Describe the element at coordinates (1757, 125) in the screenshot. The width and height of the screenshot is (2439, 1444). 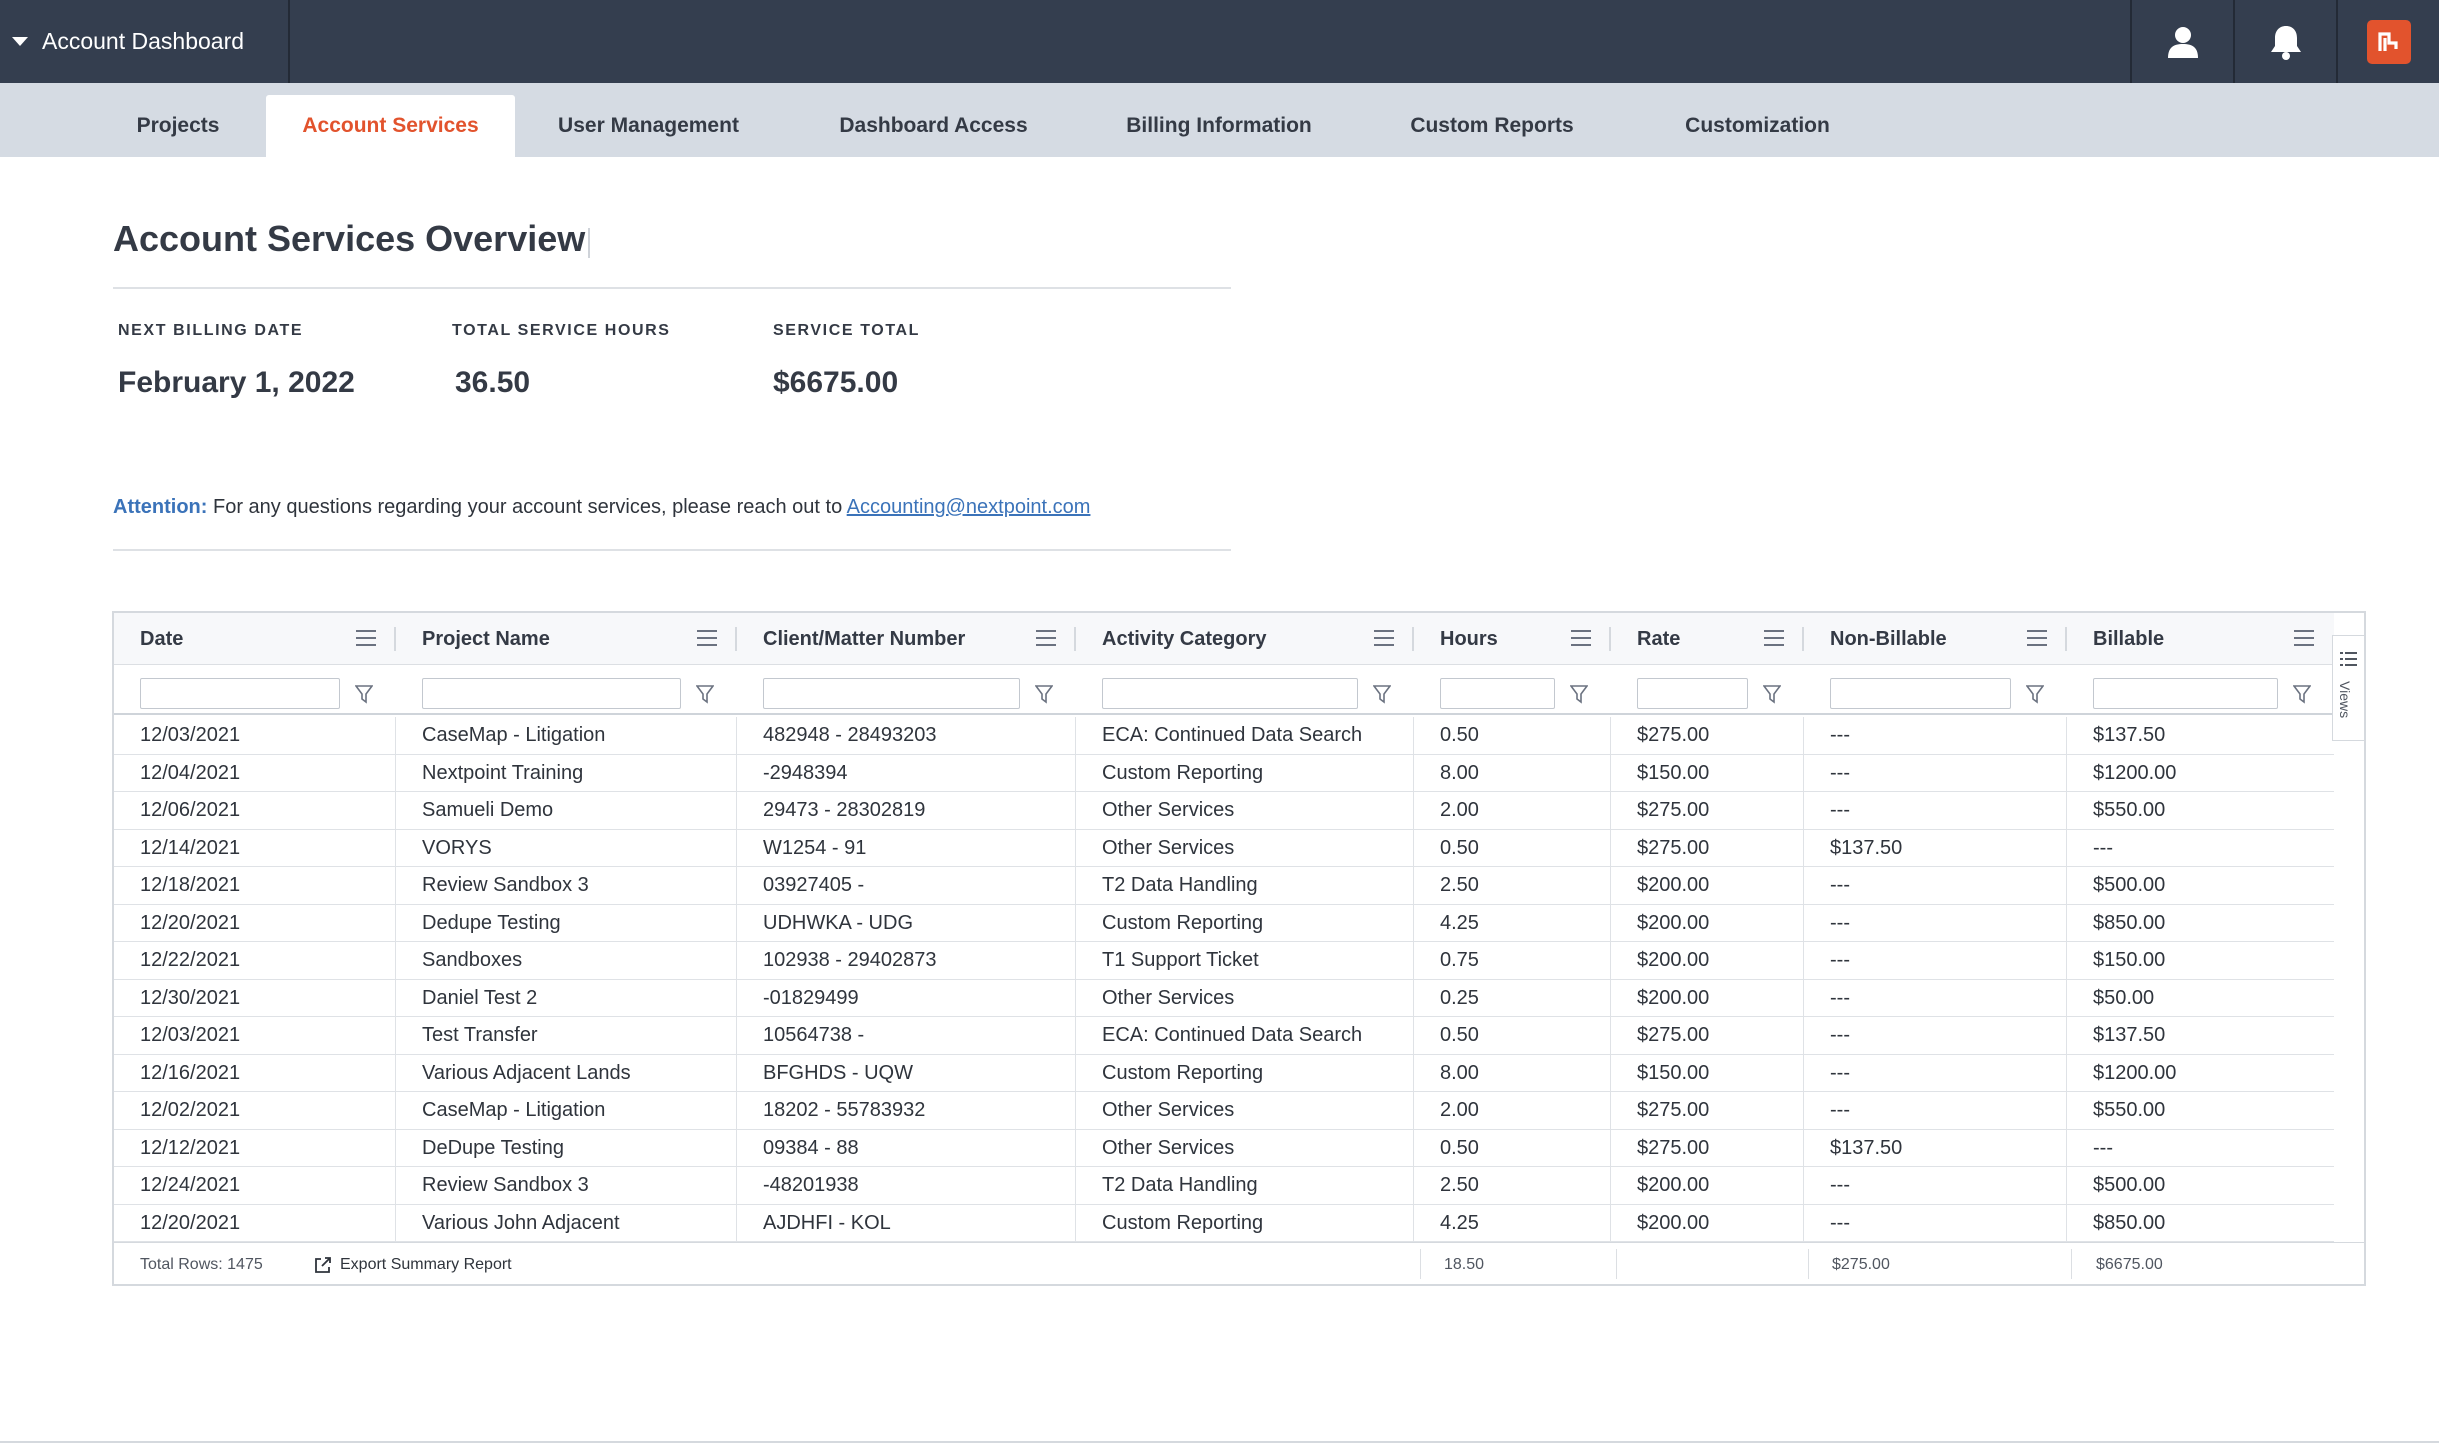
I see `tab-customization: Customization` at that location.